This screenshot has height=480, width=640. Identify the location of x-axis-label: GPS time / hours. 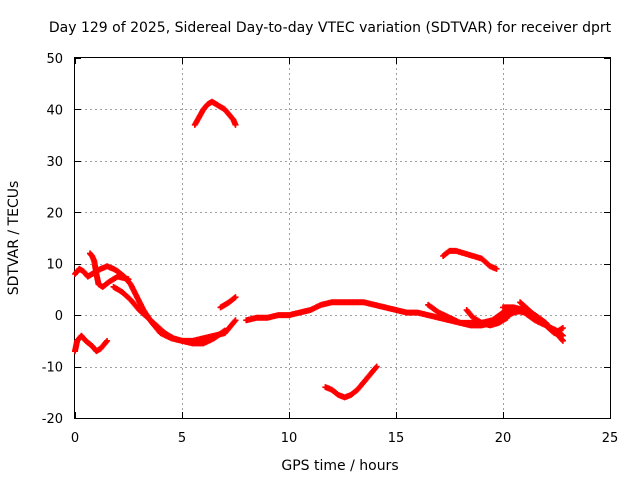
(339, 466).